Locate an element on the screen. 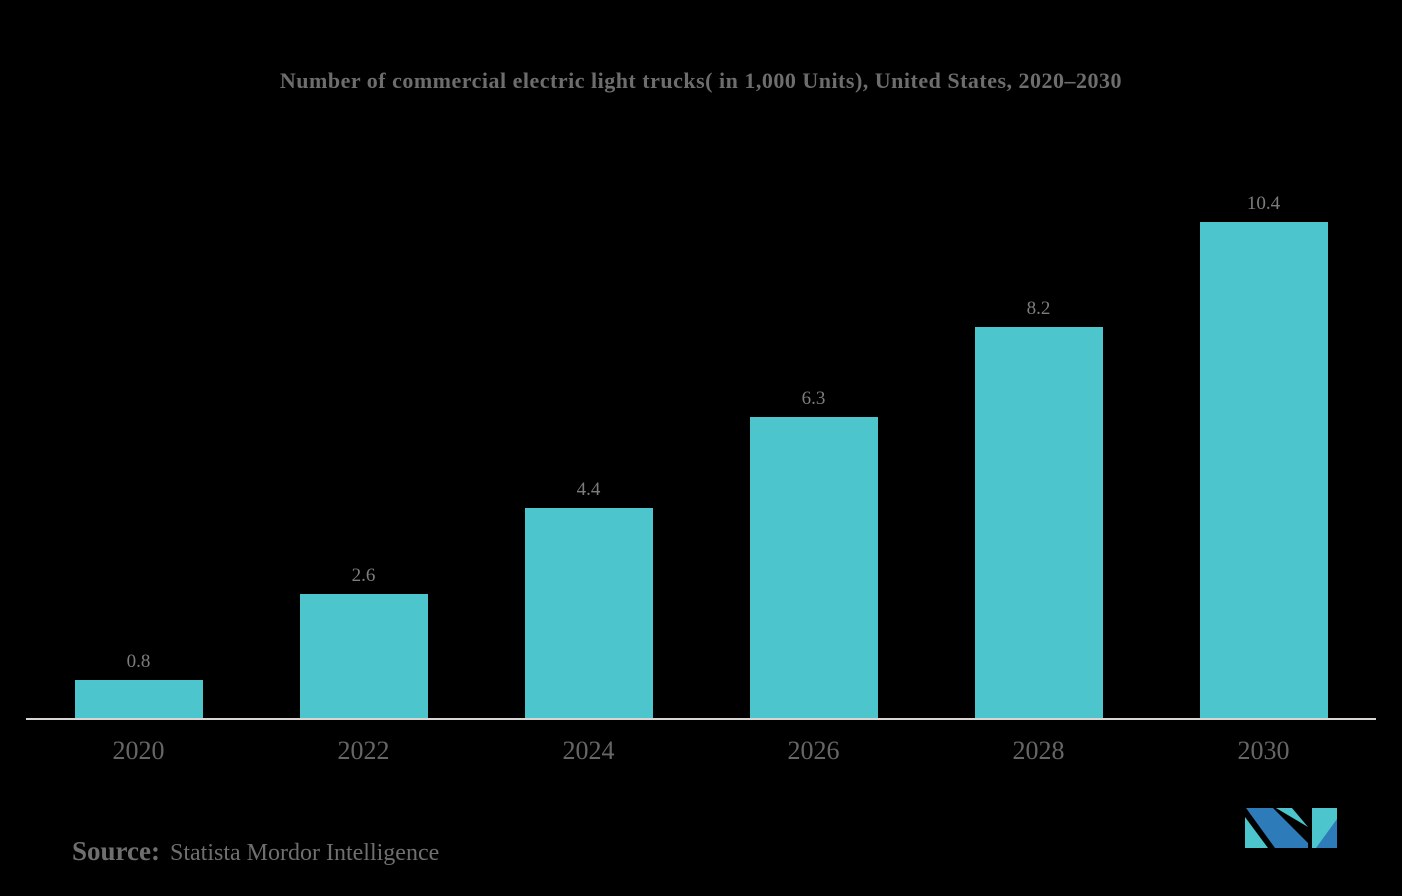  bar-2024 is located at coordinates (588, 613).